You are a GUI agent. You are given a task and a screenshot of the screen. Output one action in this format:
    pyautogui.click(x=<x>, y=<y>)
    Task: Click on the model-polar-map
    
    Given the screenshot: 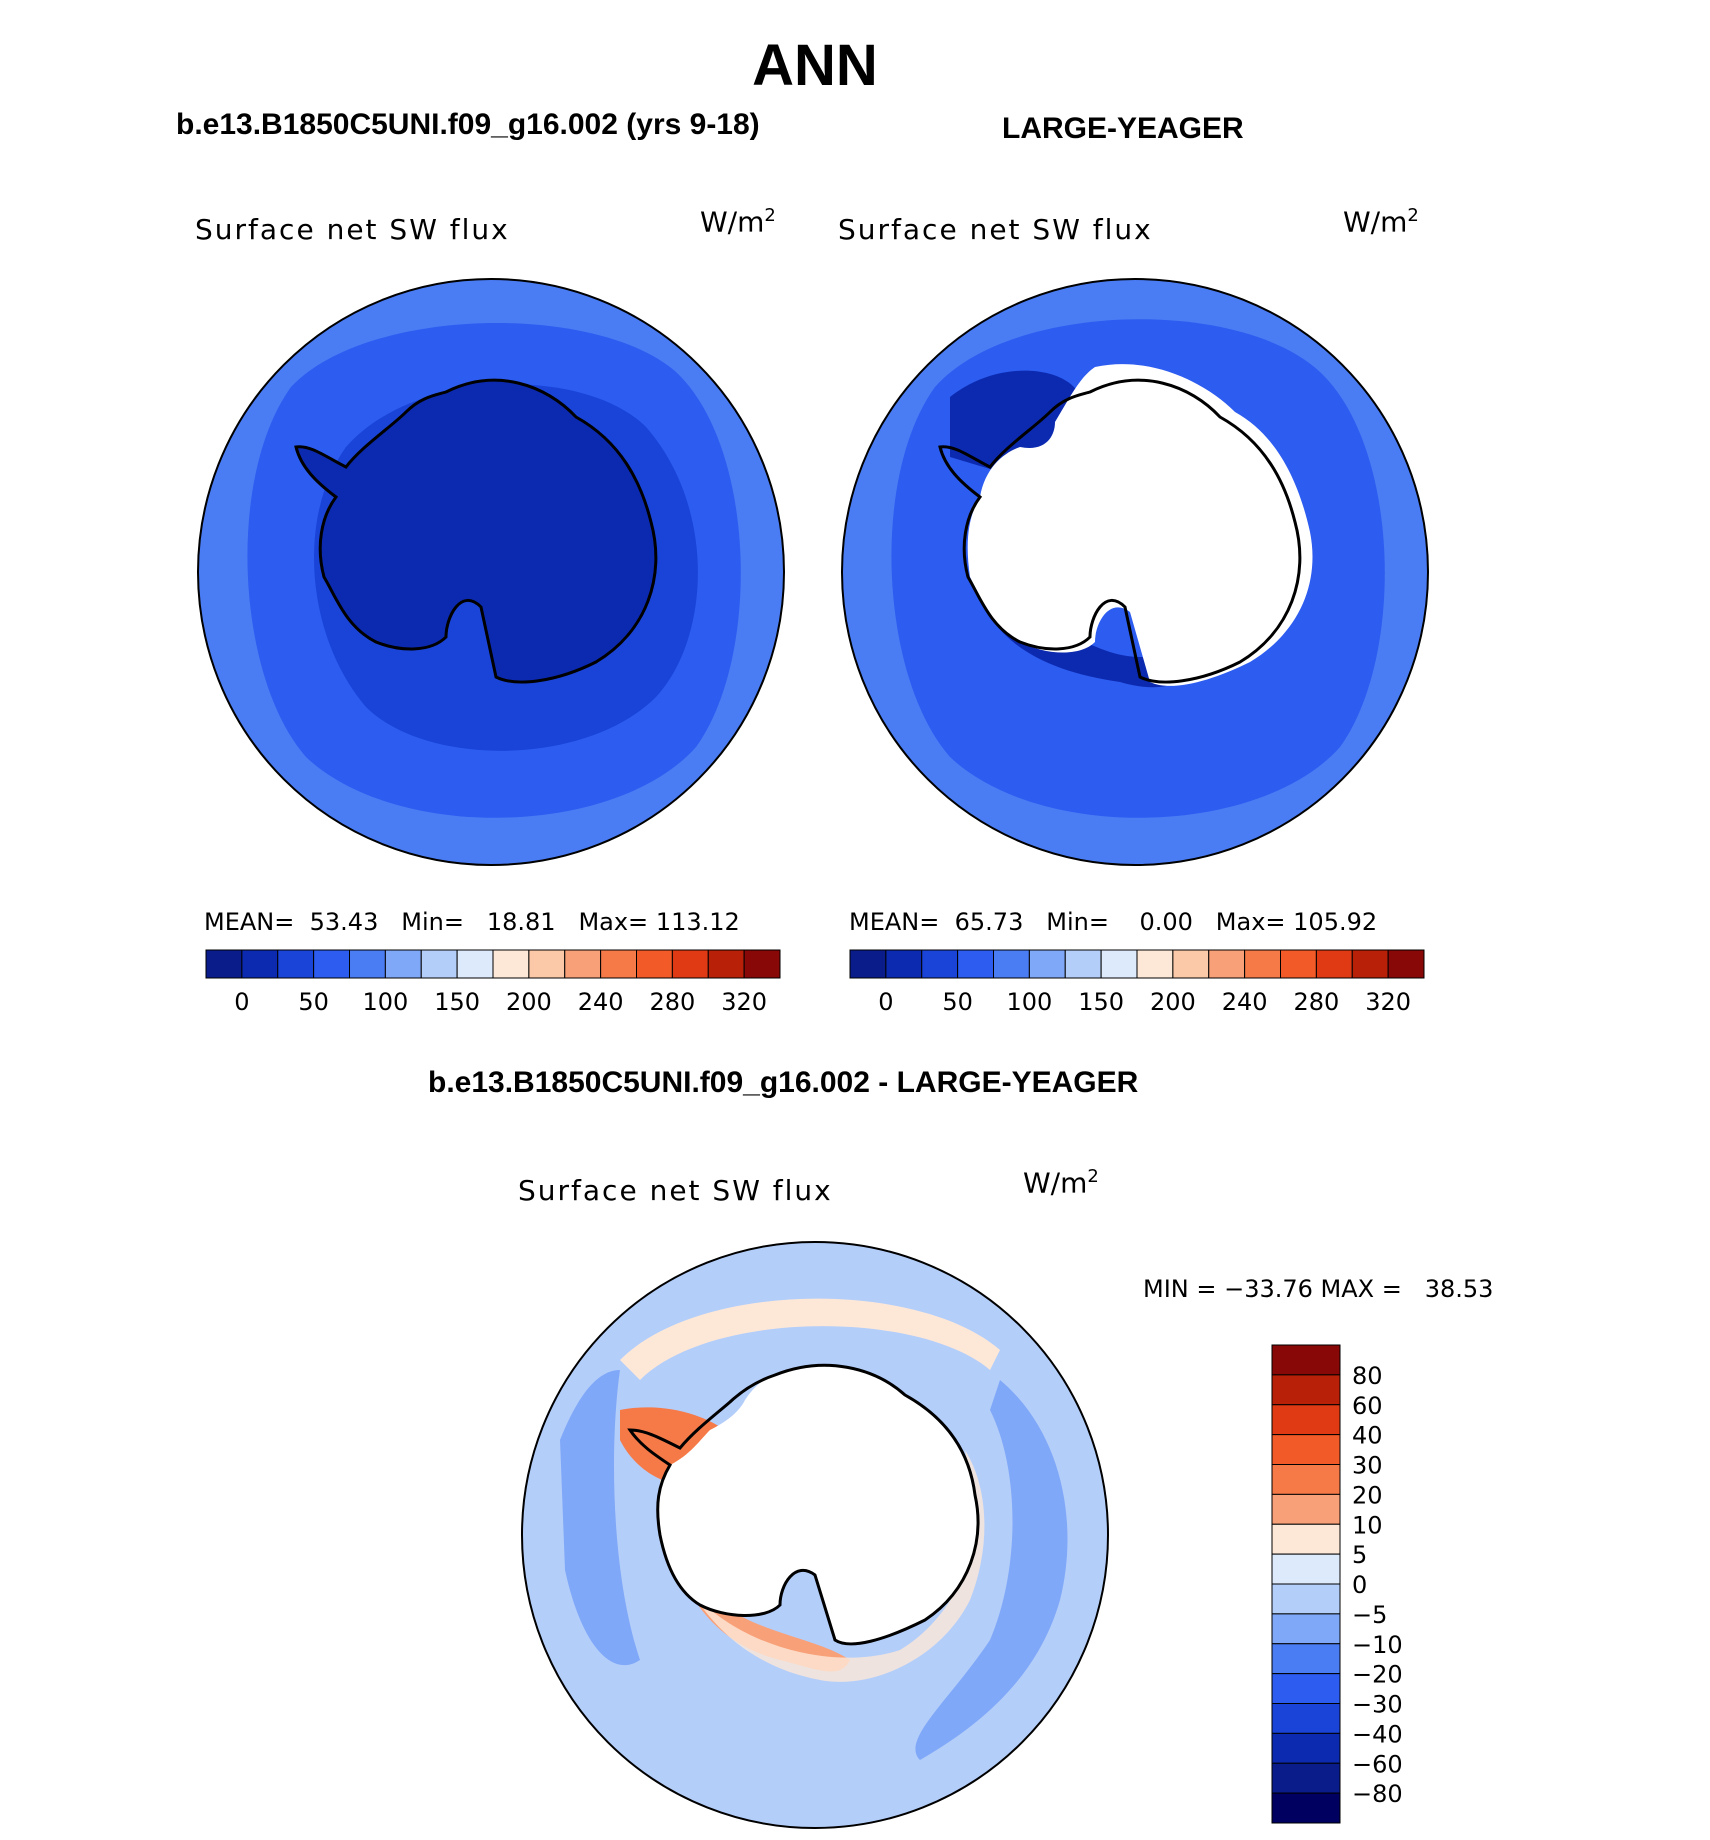 What is the action you would take?
    pyautogui.click(x=491, y=572)
    